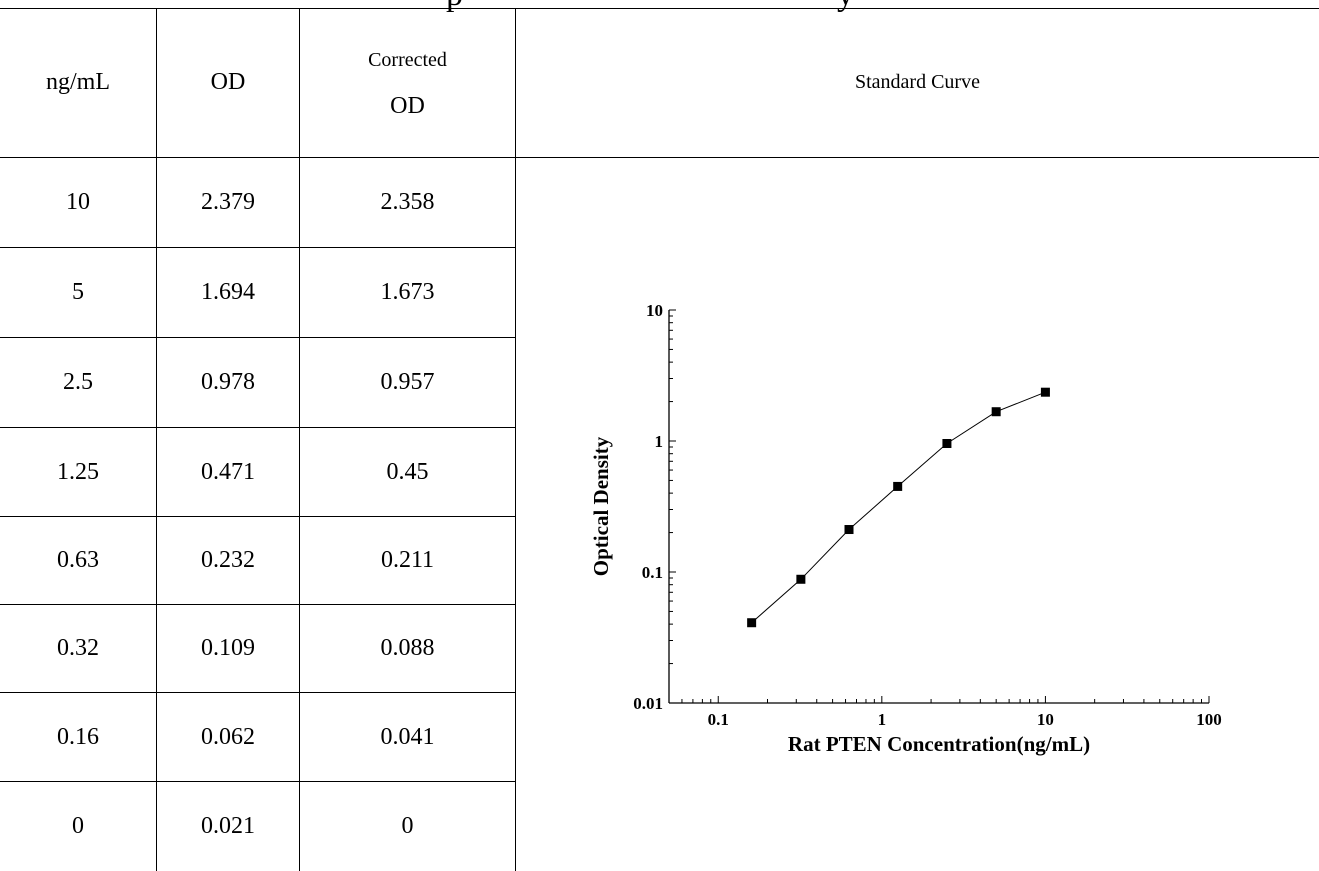 The width and height of the screenshot is (1319, 871). Describe the element at coordinates (407, 382) in the screenshot. I see `table-cell-corrected: 0.957` at that location.